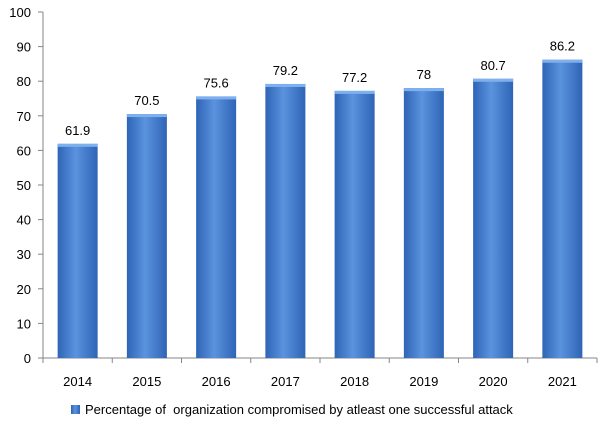 The width and height of the screenshot is (602, 432). Describe the element at coordinates (20, 12) in the screenshot. I see `y-tick-label: 100` at that location.